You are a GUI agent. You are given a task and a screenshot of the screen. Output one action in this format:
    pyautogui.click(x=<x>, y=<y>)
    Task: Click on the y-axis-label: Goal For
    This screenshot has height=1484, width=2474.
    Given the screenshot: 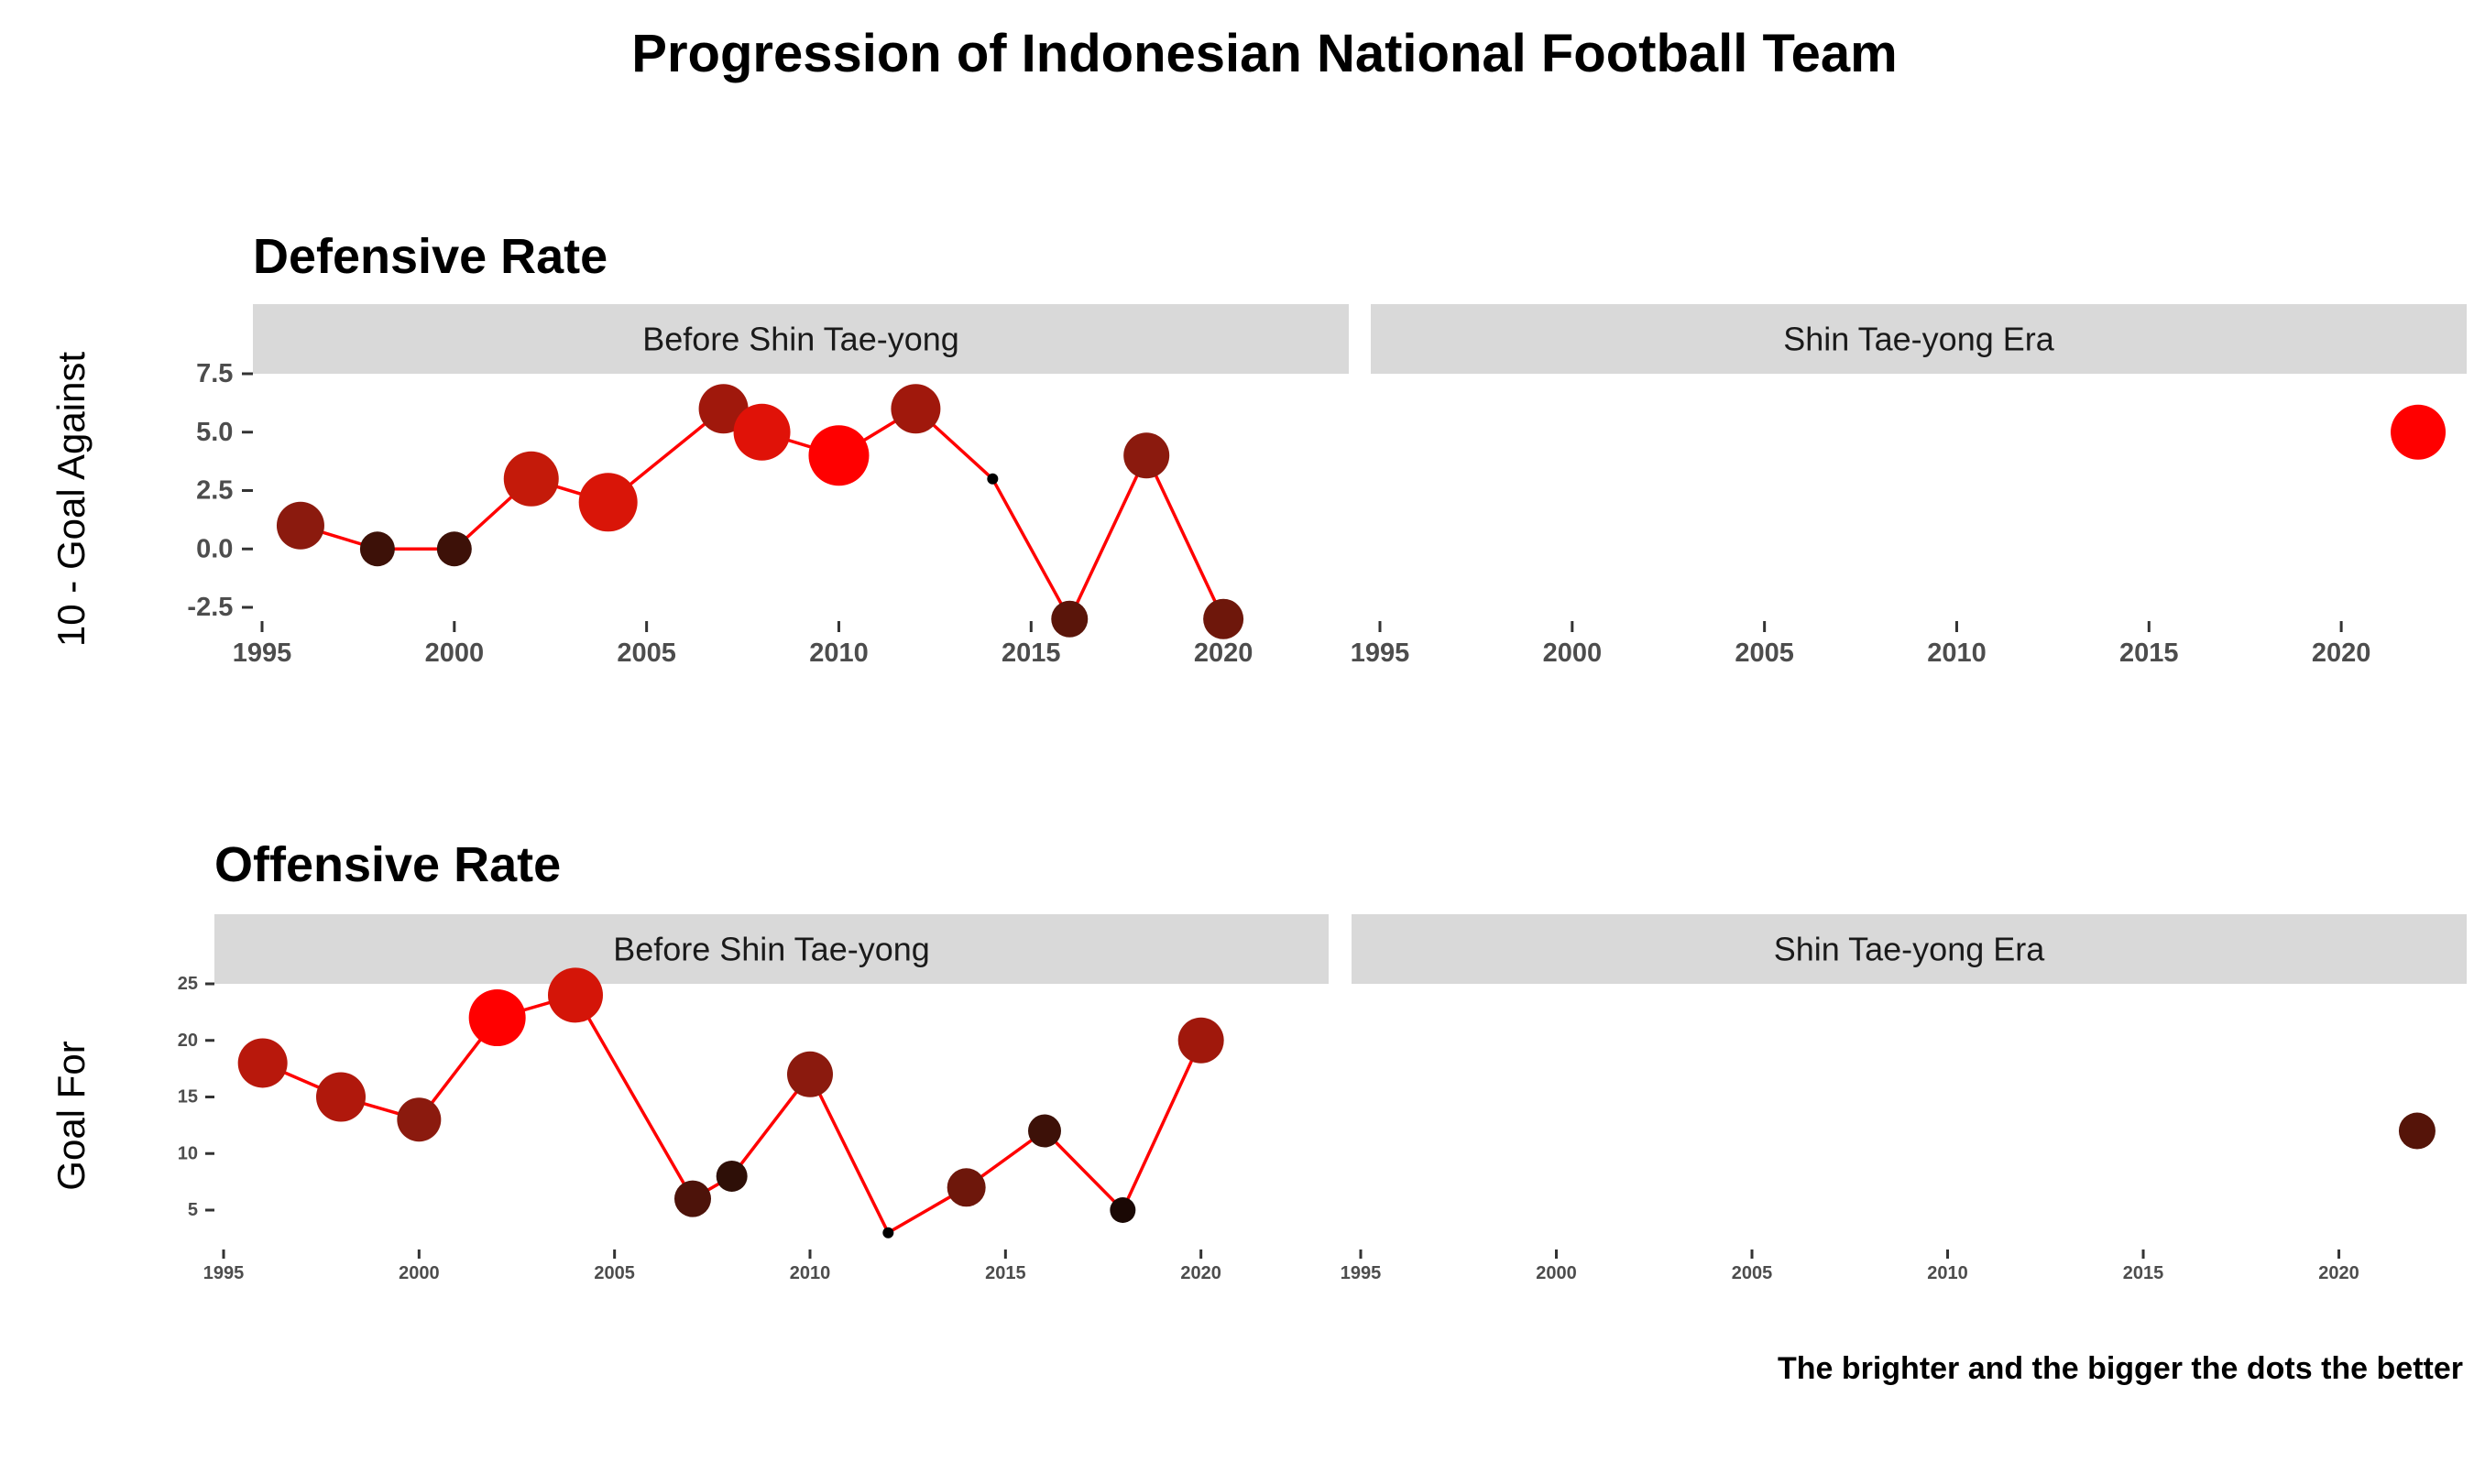 What is the action you would take?
    pyautogui.click(x=71, y=1115)
    